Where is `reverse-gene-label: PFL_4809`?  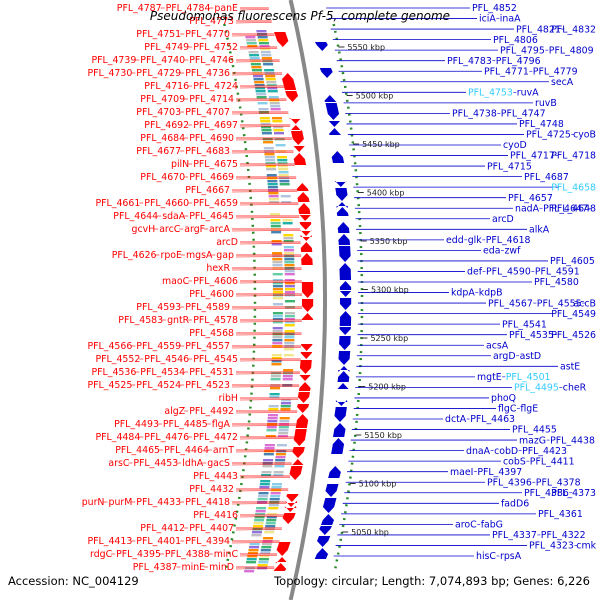
reverse-gene-label: PFL_4809 is located at coordinates (571, 50).